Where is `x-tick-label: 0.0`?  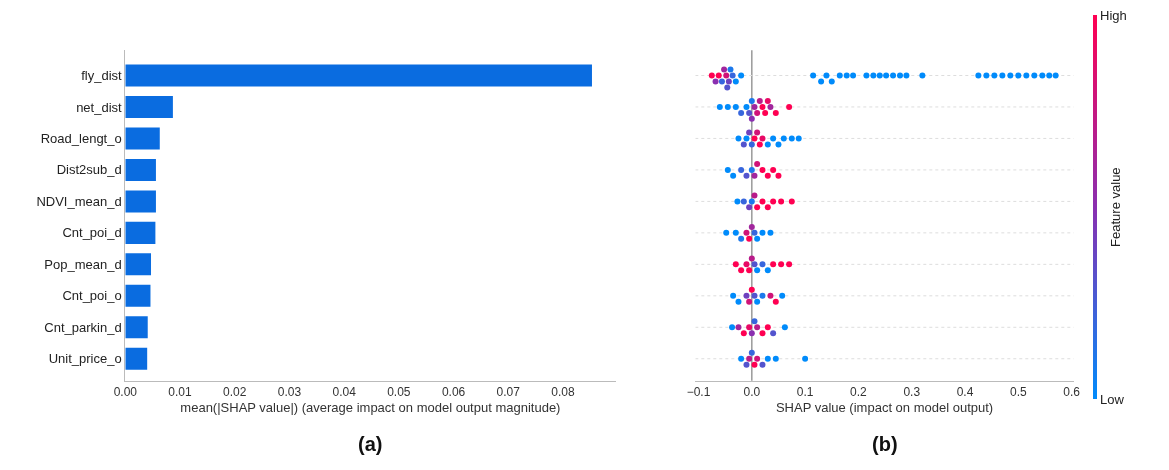
x-tick-label: 0.0 is located at coordinates (752, 392).